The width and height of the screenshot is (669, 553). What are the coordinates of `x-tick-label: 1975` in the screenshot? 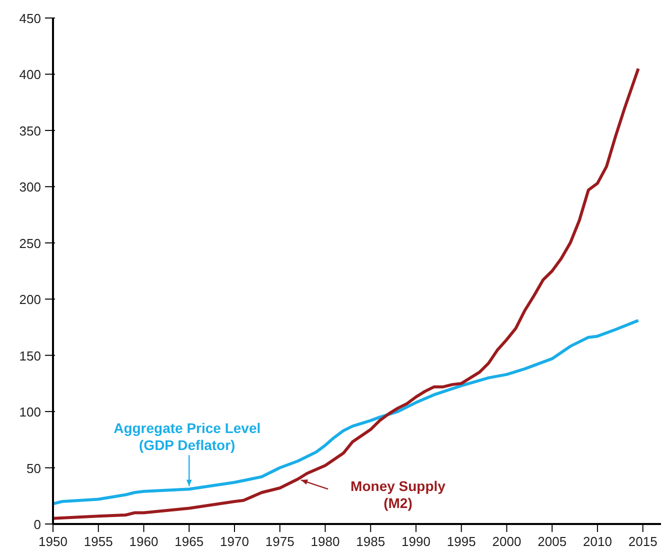 It's located at (279, 541).